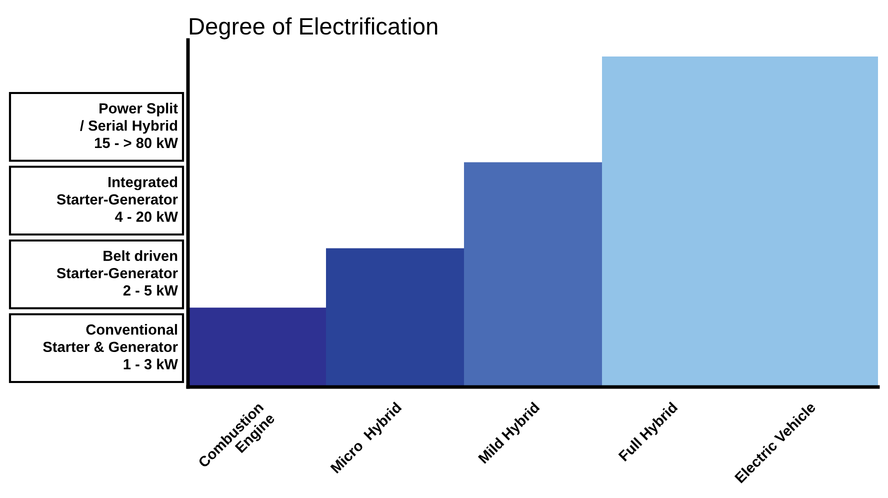  What do you see at coordinates (117, 199) in the screenshot?
I see `text: Integrated Starter-Generator 4 - 20 kW` at bounding box center [117, 199].